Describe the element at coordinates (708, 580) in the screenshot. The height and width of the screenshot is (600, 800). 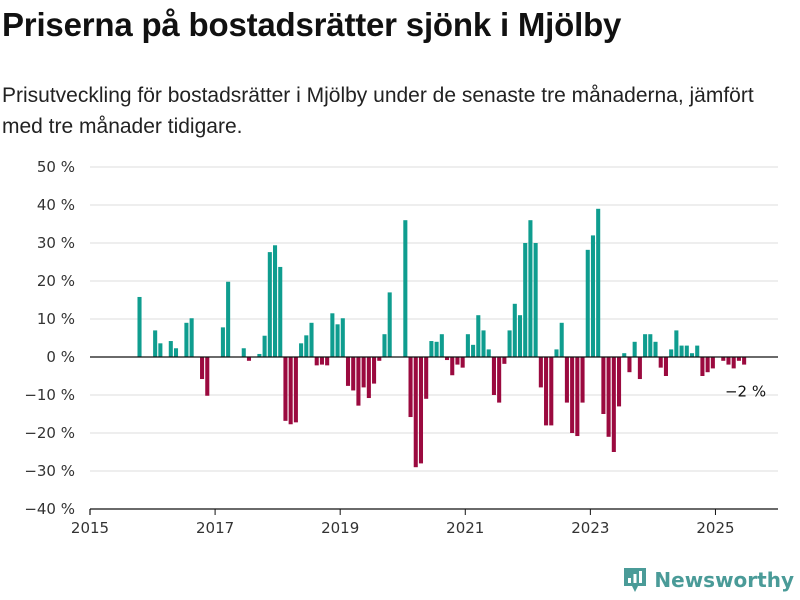
I see `newsworthy-logo: Newsworthy` at that location.